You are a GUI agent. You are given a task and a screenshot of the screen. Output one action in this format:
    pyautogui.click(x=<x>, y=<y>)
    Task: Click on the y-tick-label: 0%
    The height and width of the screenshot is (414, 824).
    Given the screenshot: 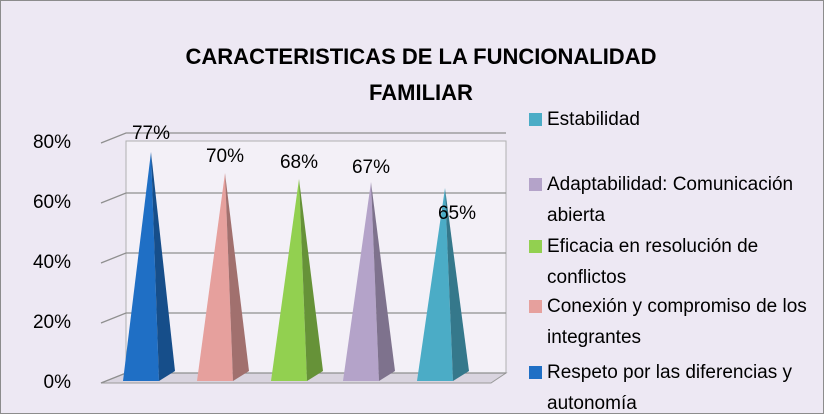 What is the action you would take?
    pyautogui.click(x=58, y=382)
    